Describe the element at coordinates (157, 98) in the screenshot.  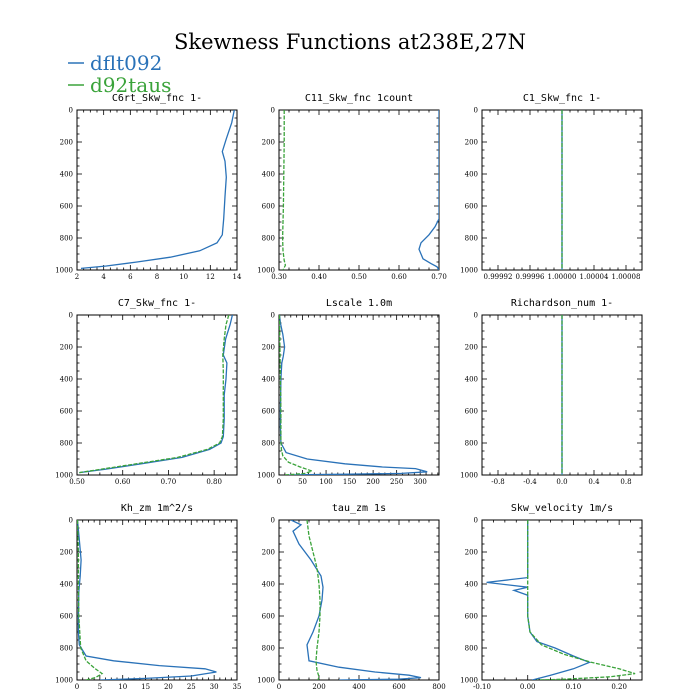
I see `panel-title: C6rt_Skw_fnc 1-` at that location.